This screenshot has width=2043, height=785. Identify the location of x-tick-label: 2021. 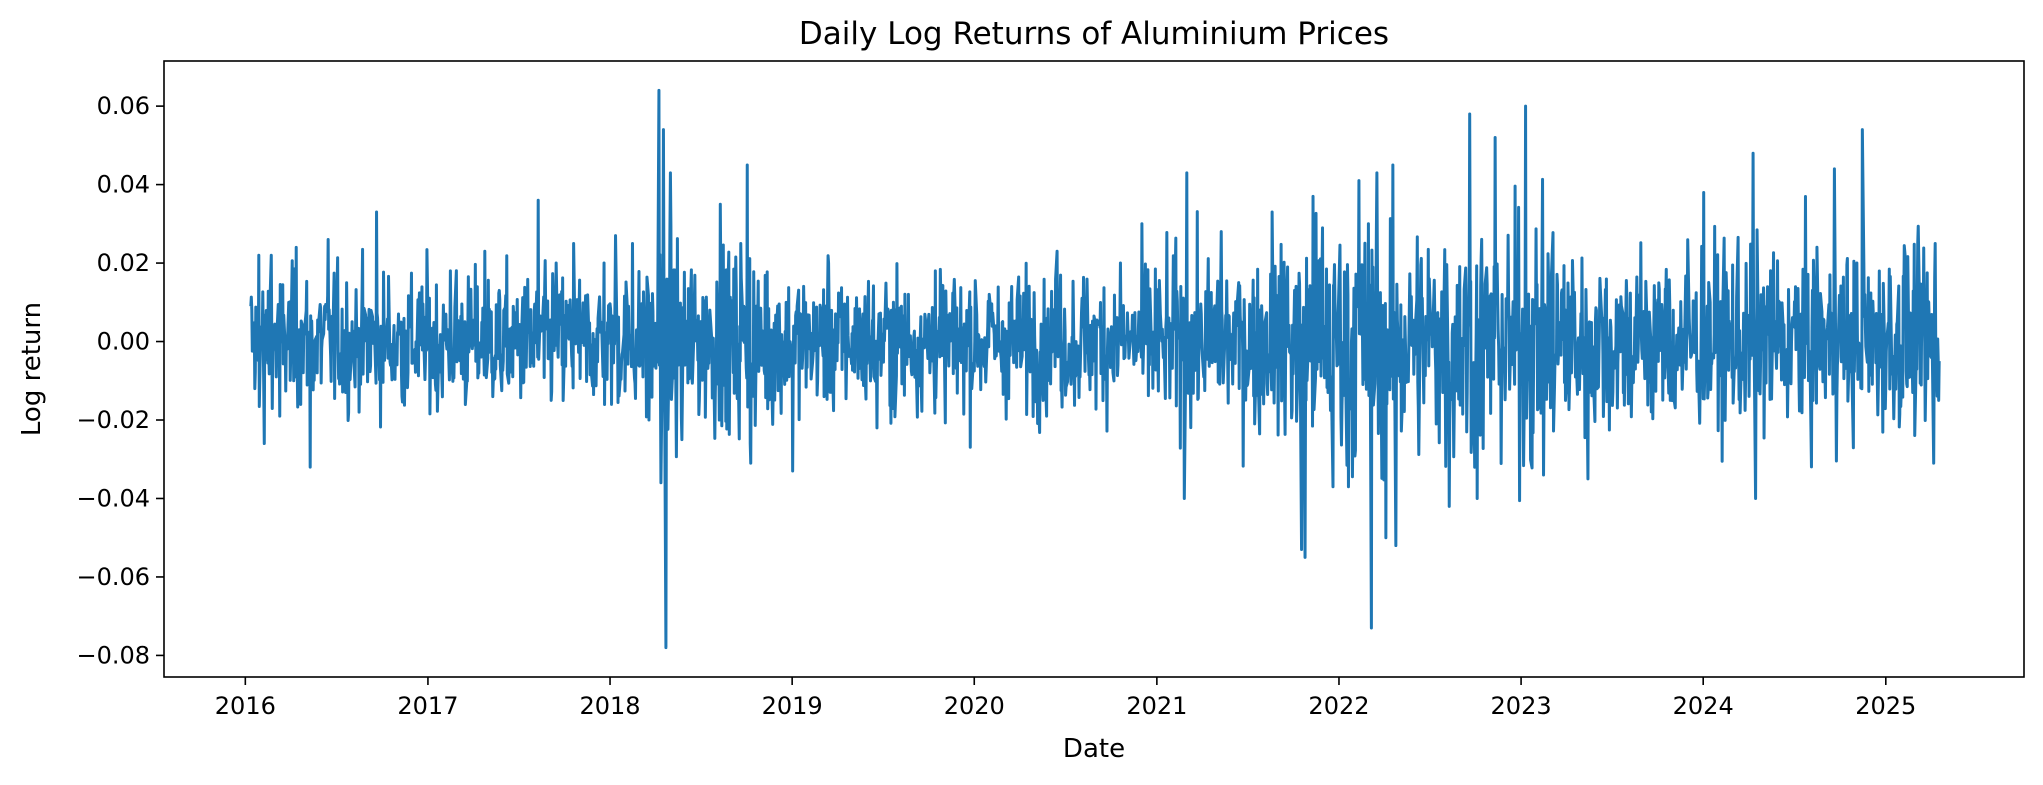
(1156, 706).